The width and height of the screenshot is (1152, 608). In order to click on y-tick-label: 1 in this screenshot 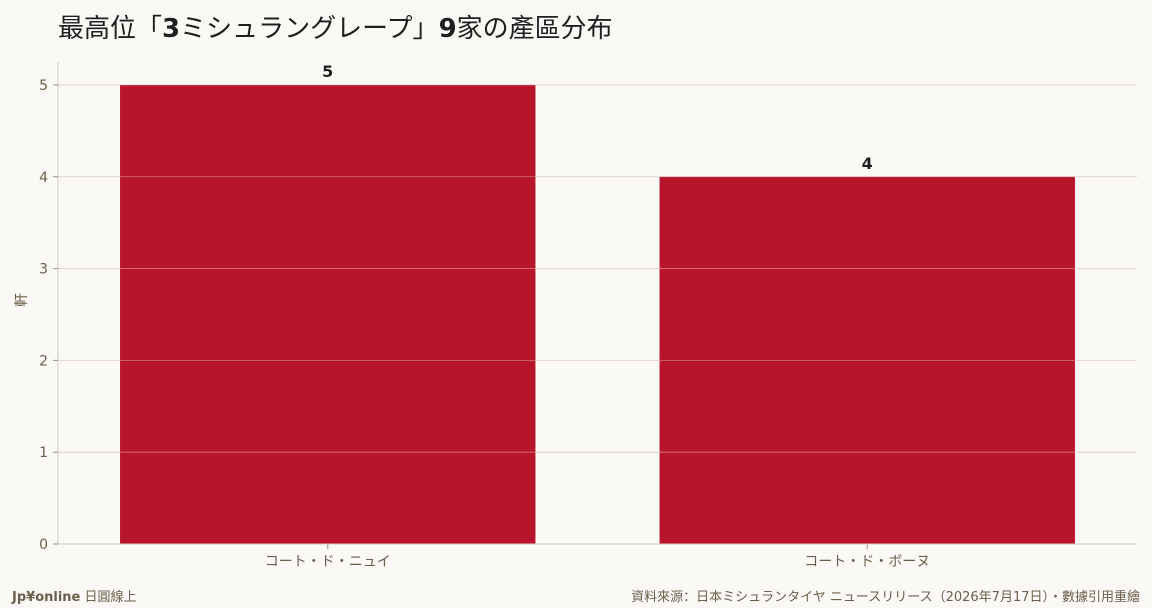, I will do `click(43, 453)`.